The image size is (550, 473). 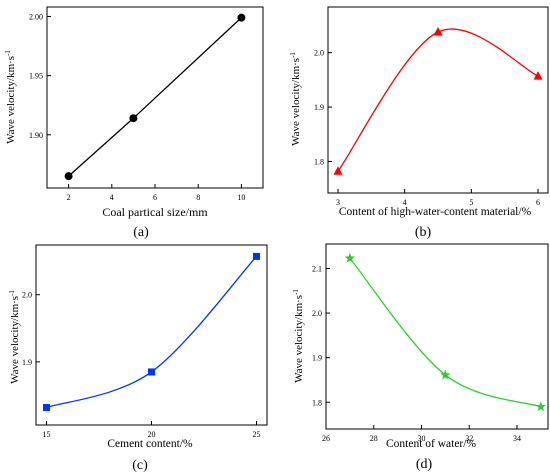 What do you see at coordinates (11, 100) in the screenshot?
I see `panel-a-ylabel-text: Wave velocity/km·s` at bounding box center [11, 100].